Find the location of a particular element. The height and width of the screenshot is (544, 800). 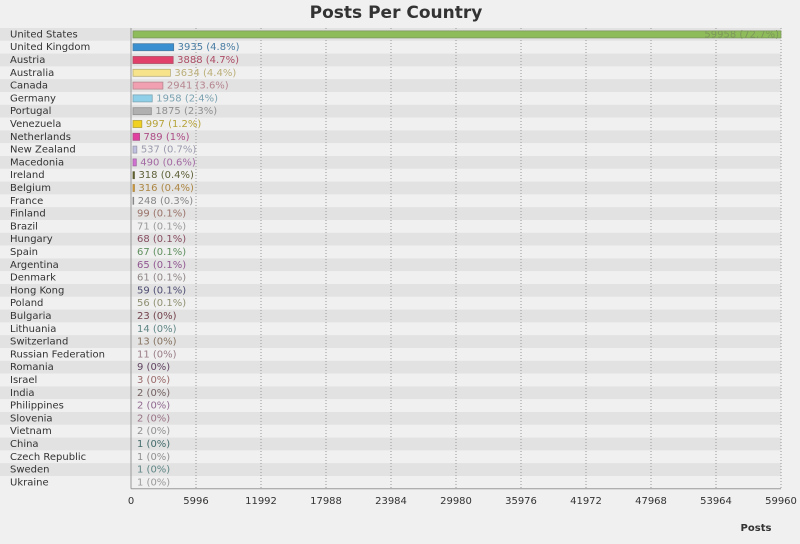

y-tick-label: Ireland is located at coordinates (27, 175).